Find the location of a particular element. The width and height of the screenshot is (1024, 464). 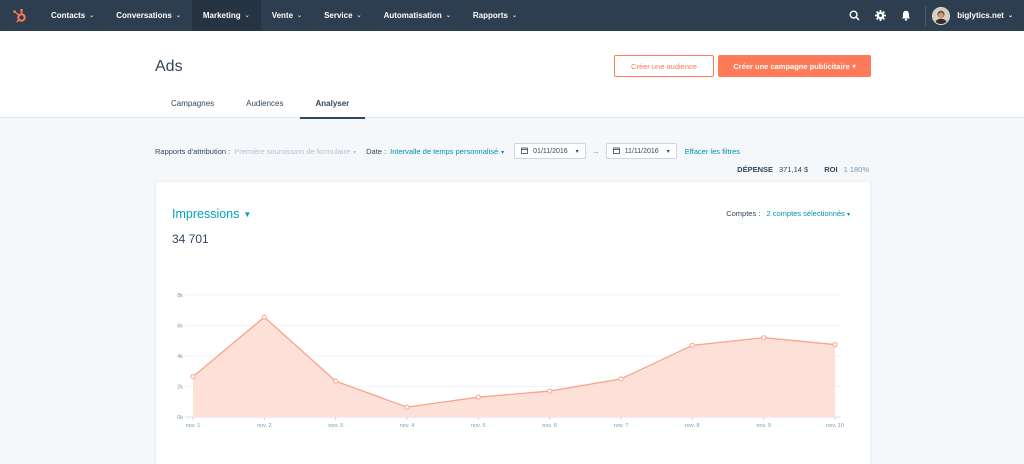

create-campaign-label: Créer une campagne publicitaire is located at coordinates (791, 66).